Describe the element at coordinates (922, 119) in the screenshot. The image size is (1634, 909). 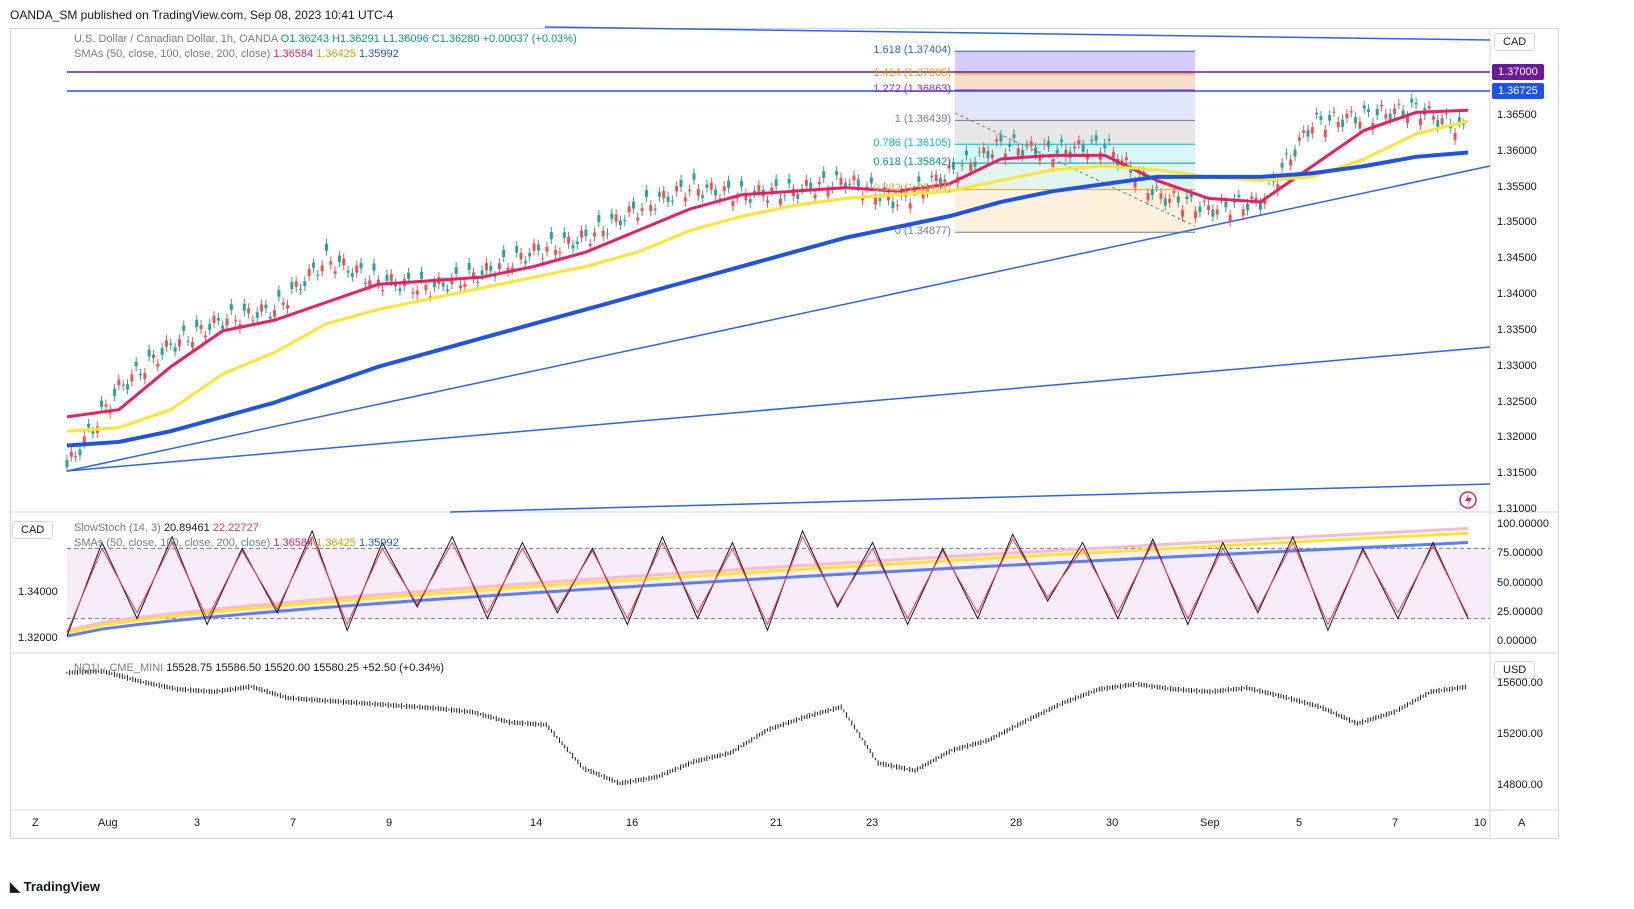
I see `fib-level-label: 1 (1.36439)` at that location.